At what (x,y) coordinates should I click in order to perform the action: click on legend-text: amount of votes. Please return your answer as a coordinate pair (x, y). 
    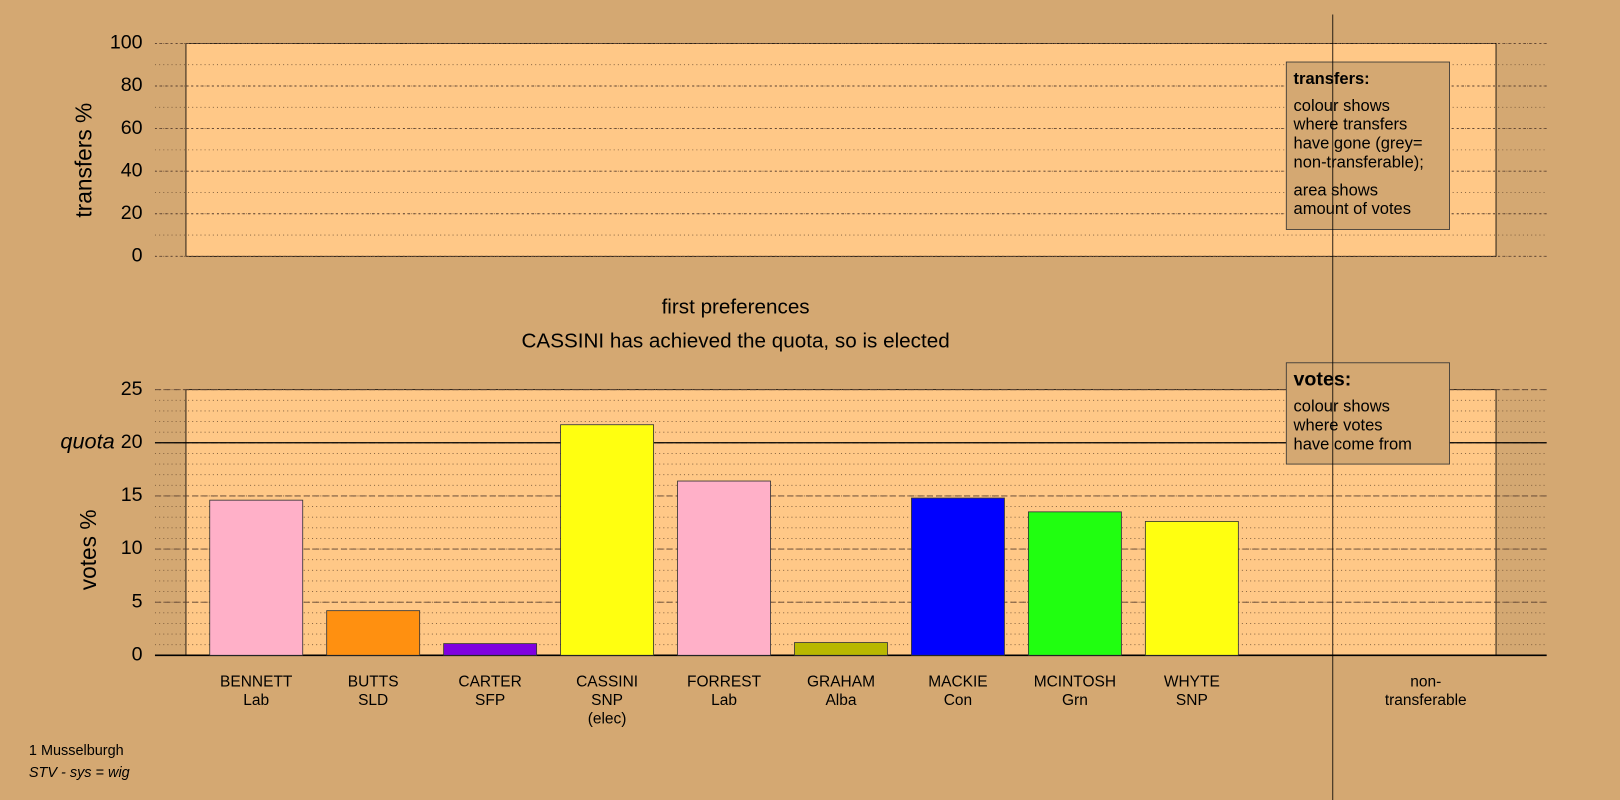
    Looking at the image, I should click on (1352, 208).